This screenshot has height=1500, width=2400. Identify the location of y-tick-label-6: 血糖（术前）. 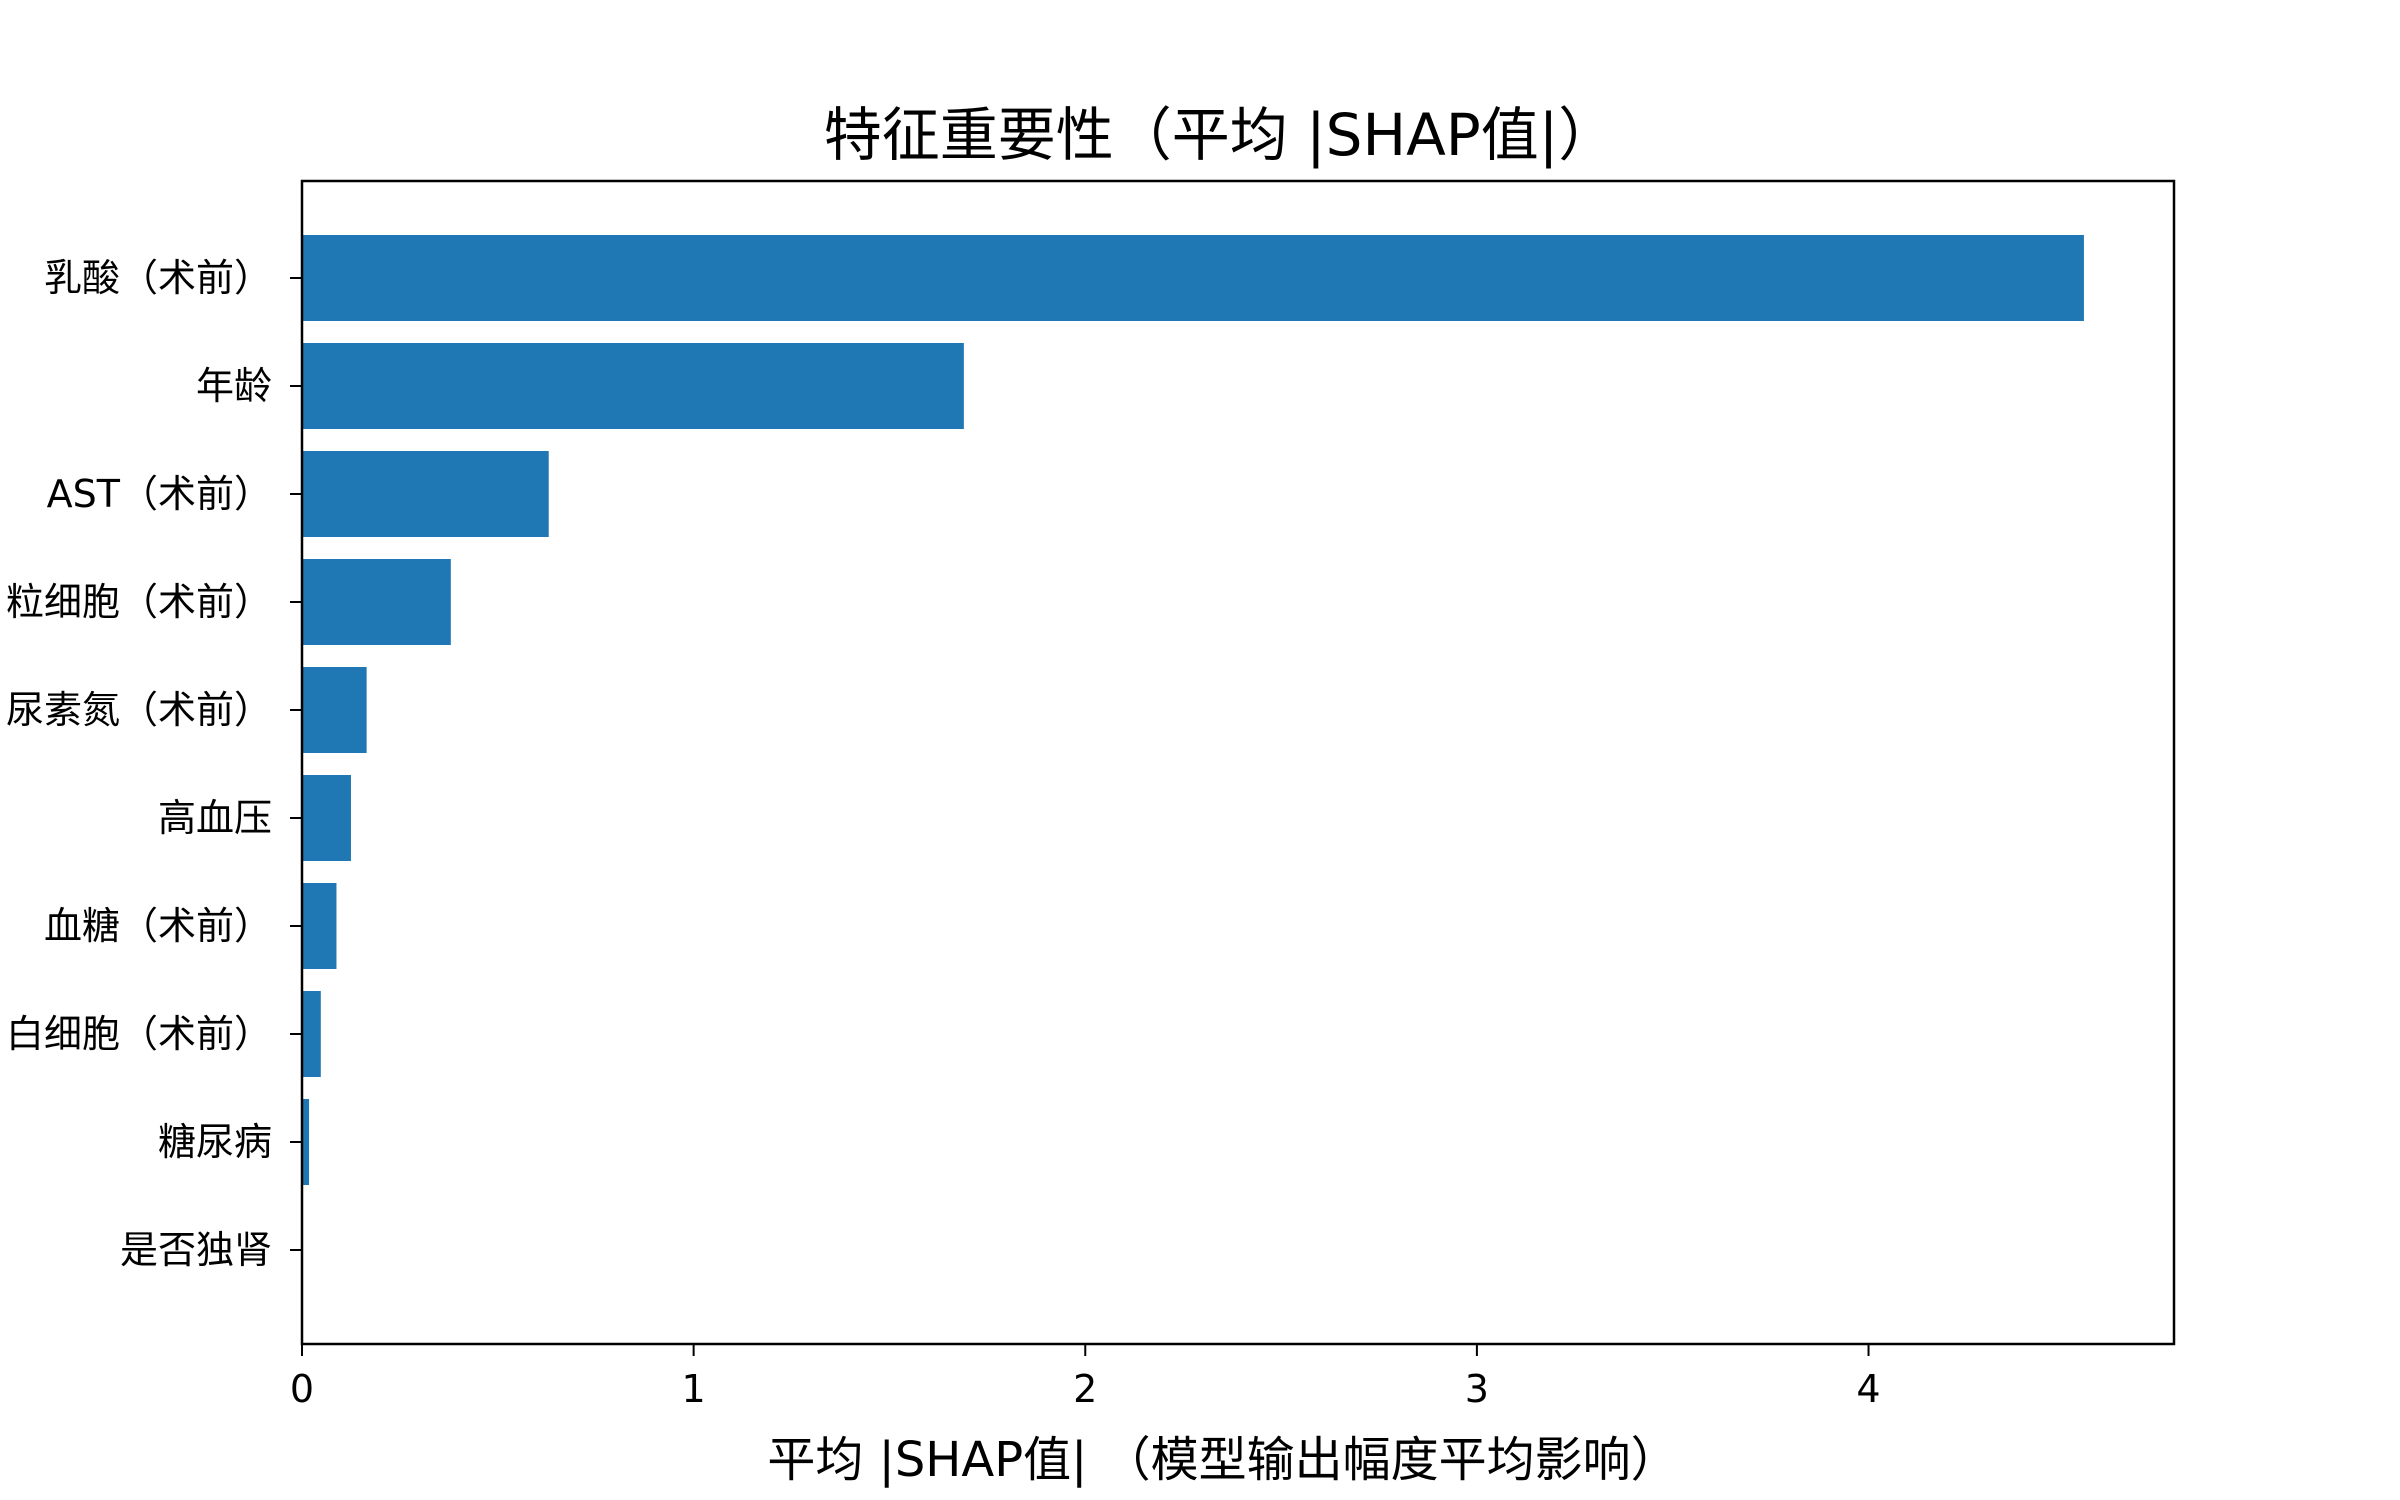
(158, 926).